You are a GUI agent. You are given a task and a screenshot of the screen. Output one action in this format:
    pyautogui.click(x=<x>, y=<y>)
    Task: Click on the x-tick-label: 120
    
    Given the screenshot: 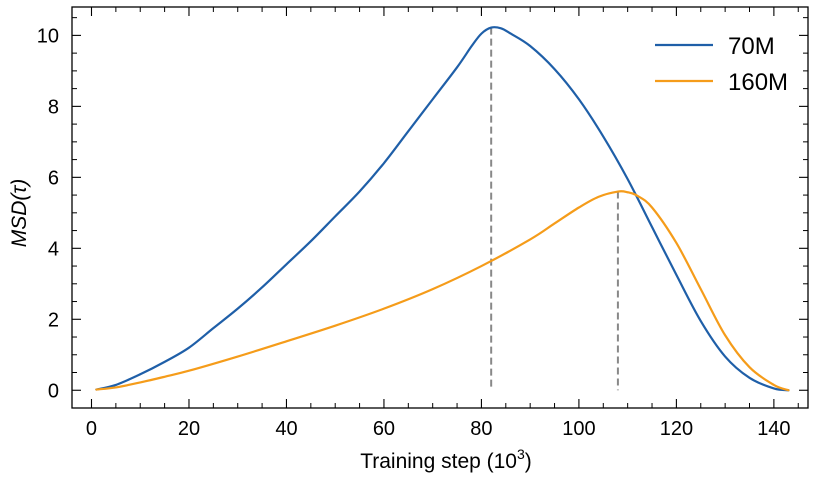 What is the action you would take?
    pyautogui.click(x=676, y=429)
    